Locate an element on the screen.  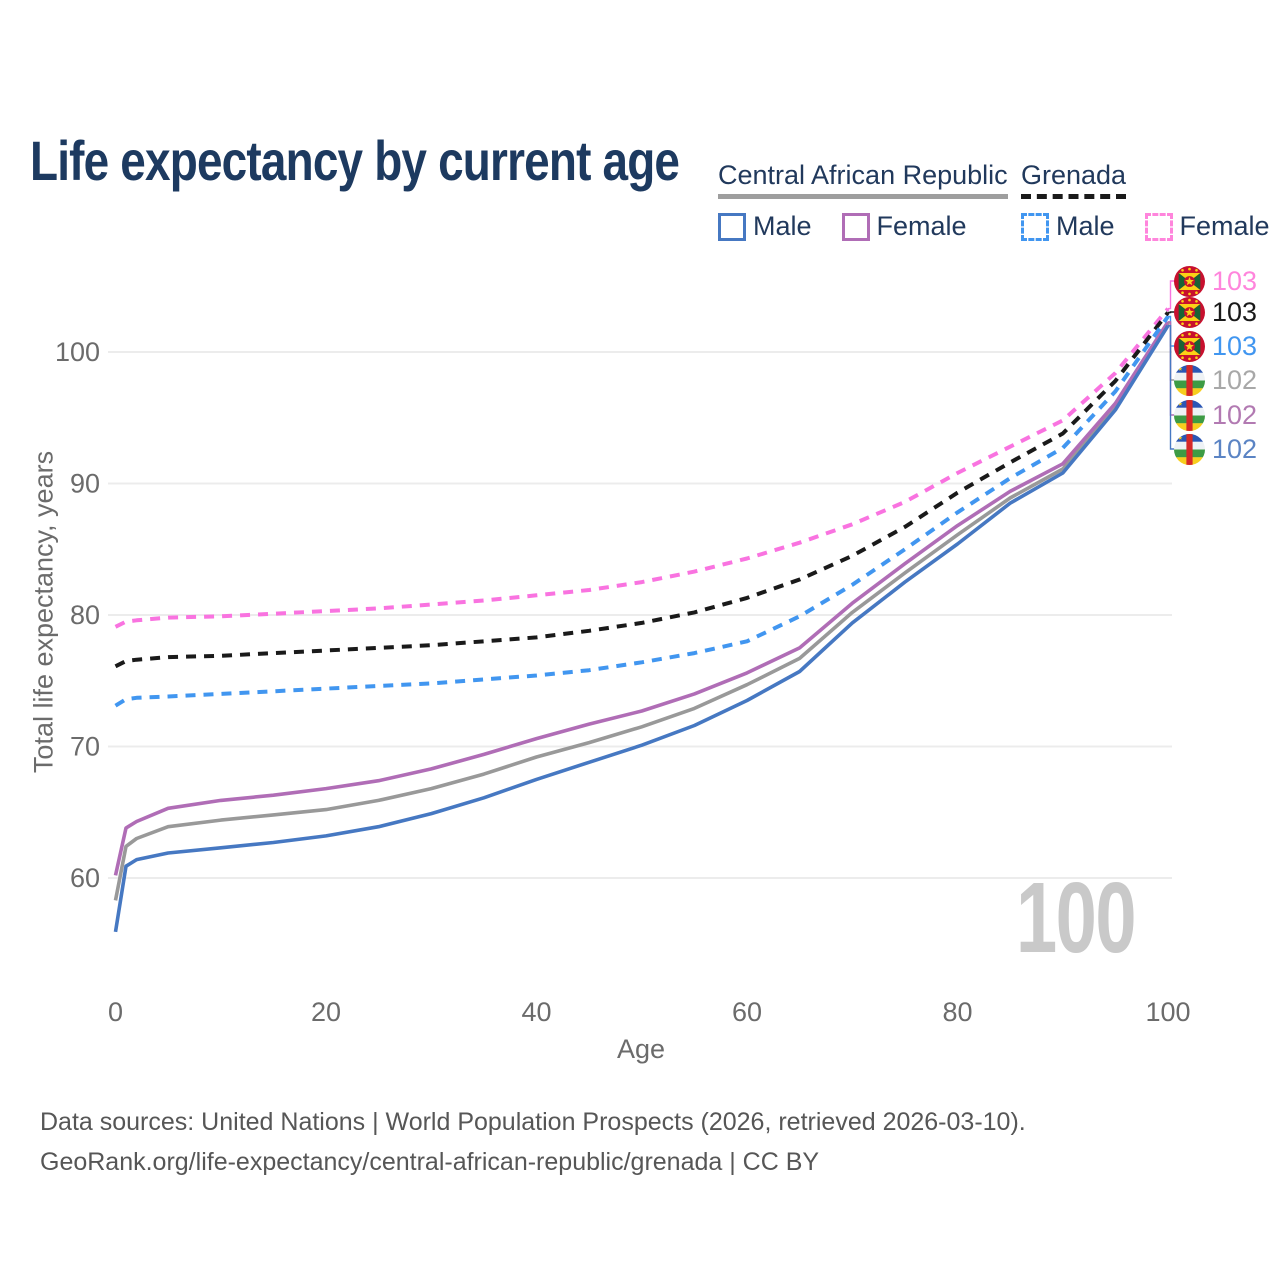
end-label-row-car-male: 102 is located at coordinates (1215, 449).